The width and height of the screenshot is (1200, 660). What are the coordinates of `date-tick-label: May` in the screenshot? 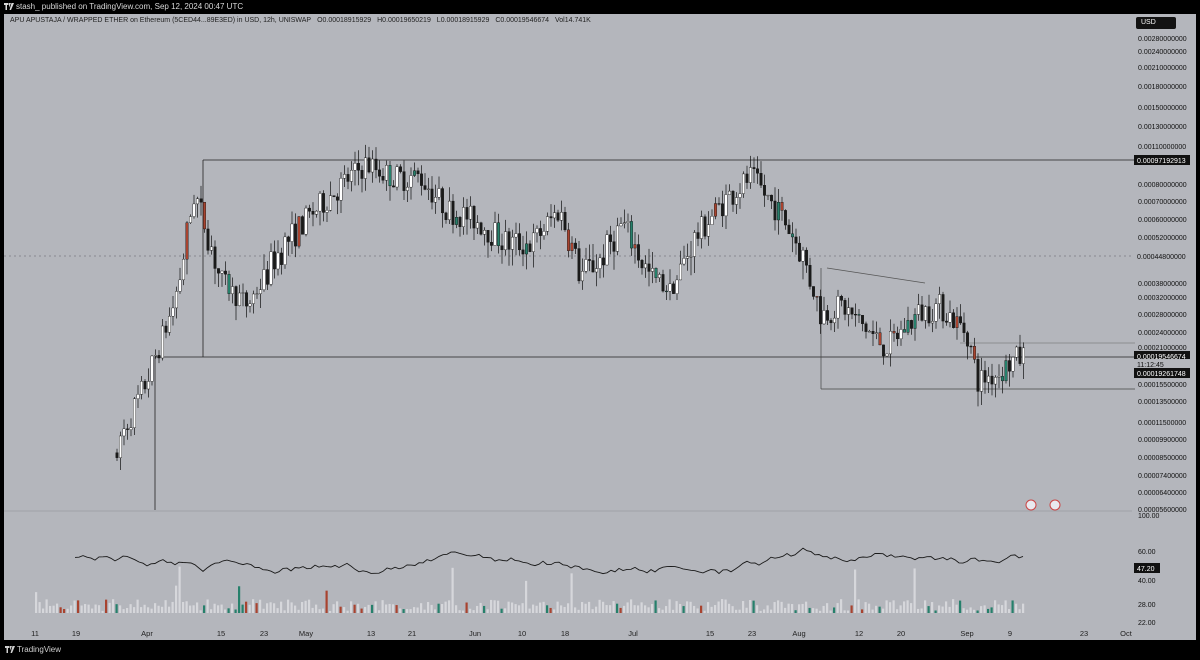 It's located at (306, 633).